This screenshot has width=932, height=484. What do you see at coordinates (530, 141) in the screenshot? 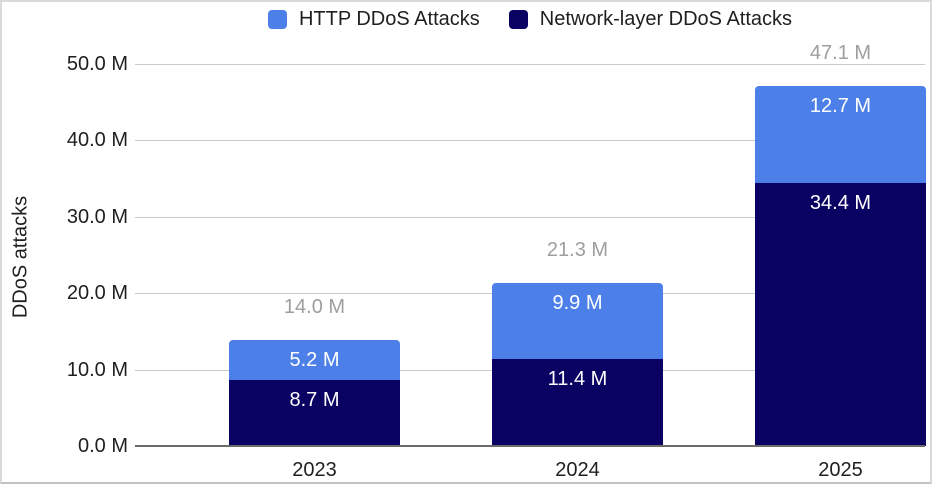
I see `gridline-40m` at bounding box center [530, 141].